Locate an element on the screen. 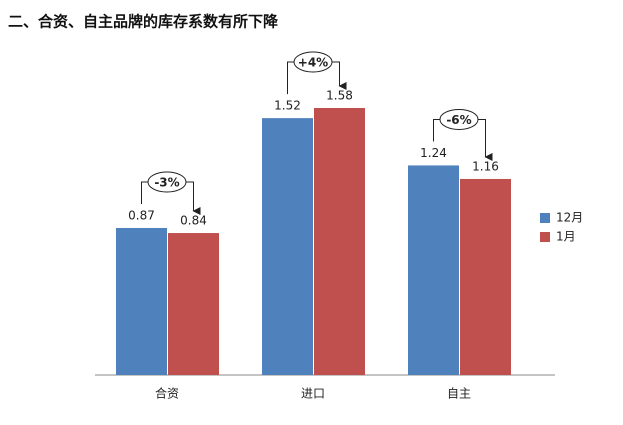  value-label: 1.16 is located at coordinates (485, 166).